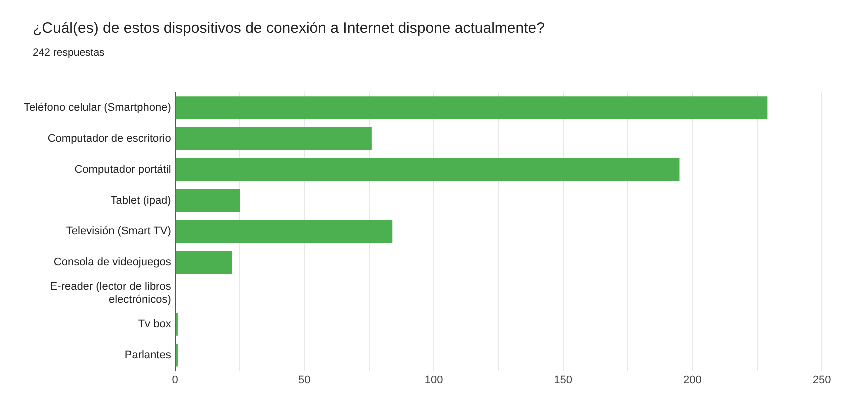 This screenshot has width=847, height=400. Describe the element at coordinates (563, 380) in the screenshot. I see `x-tick-label: 150` at that location.